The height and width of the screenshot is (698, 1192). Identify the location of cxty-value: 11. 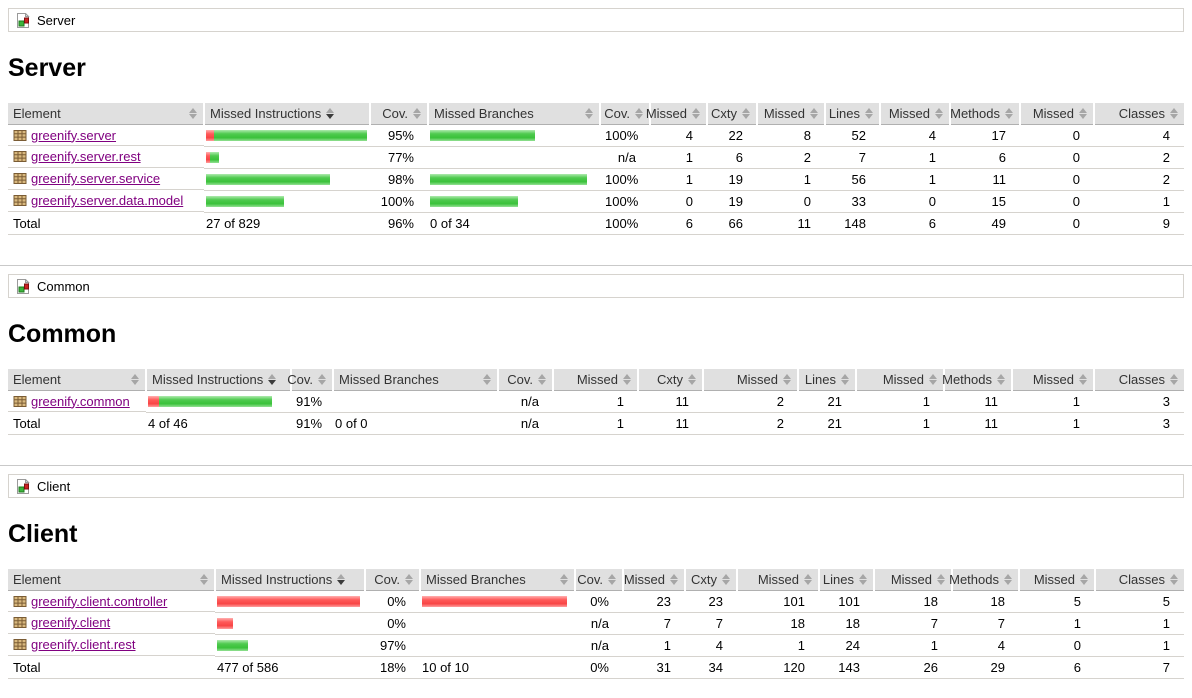
(670, 401).